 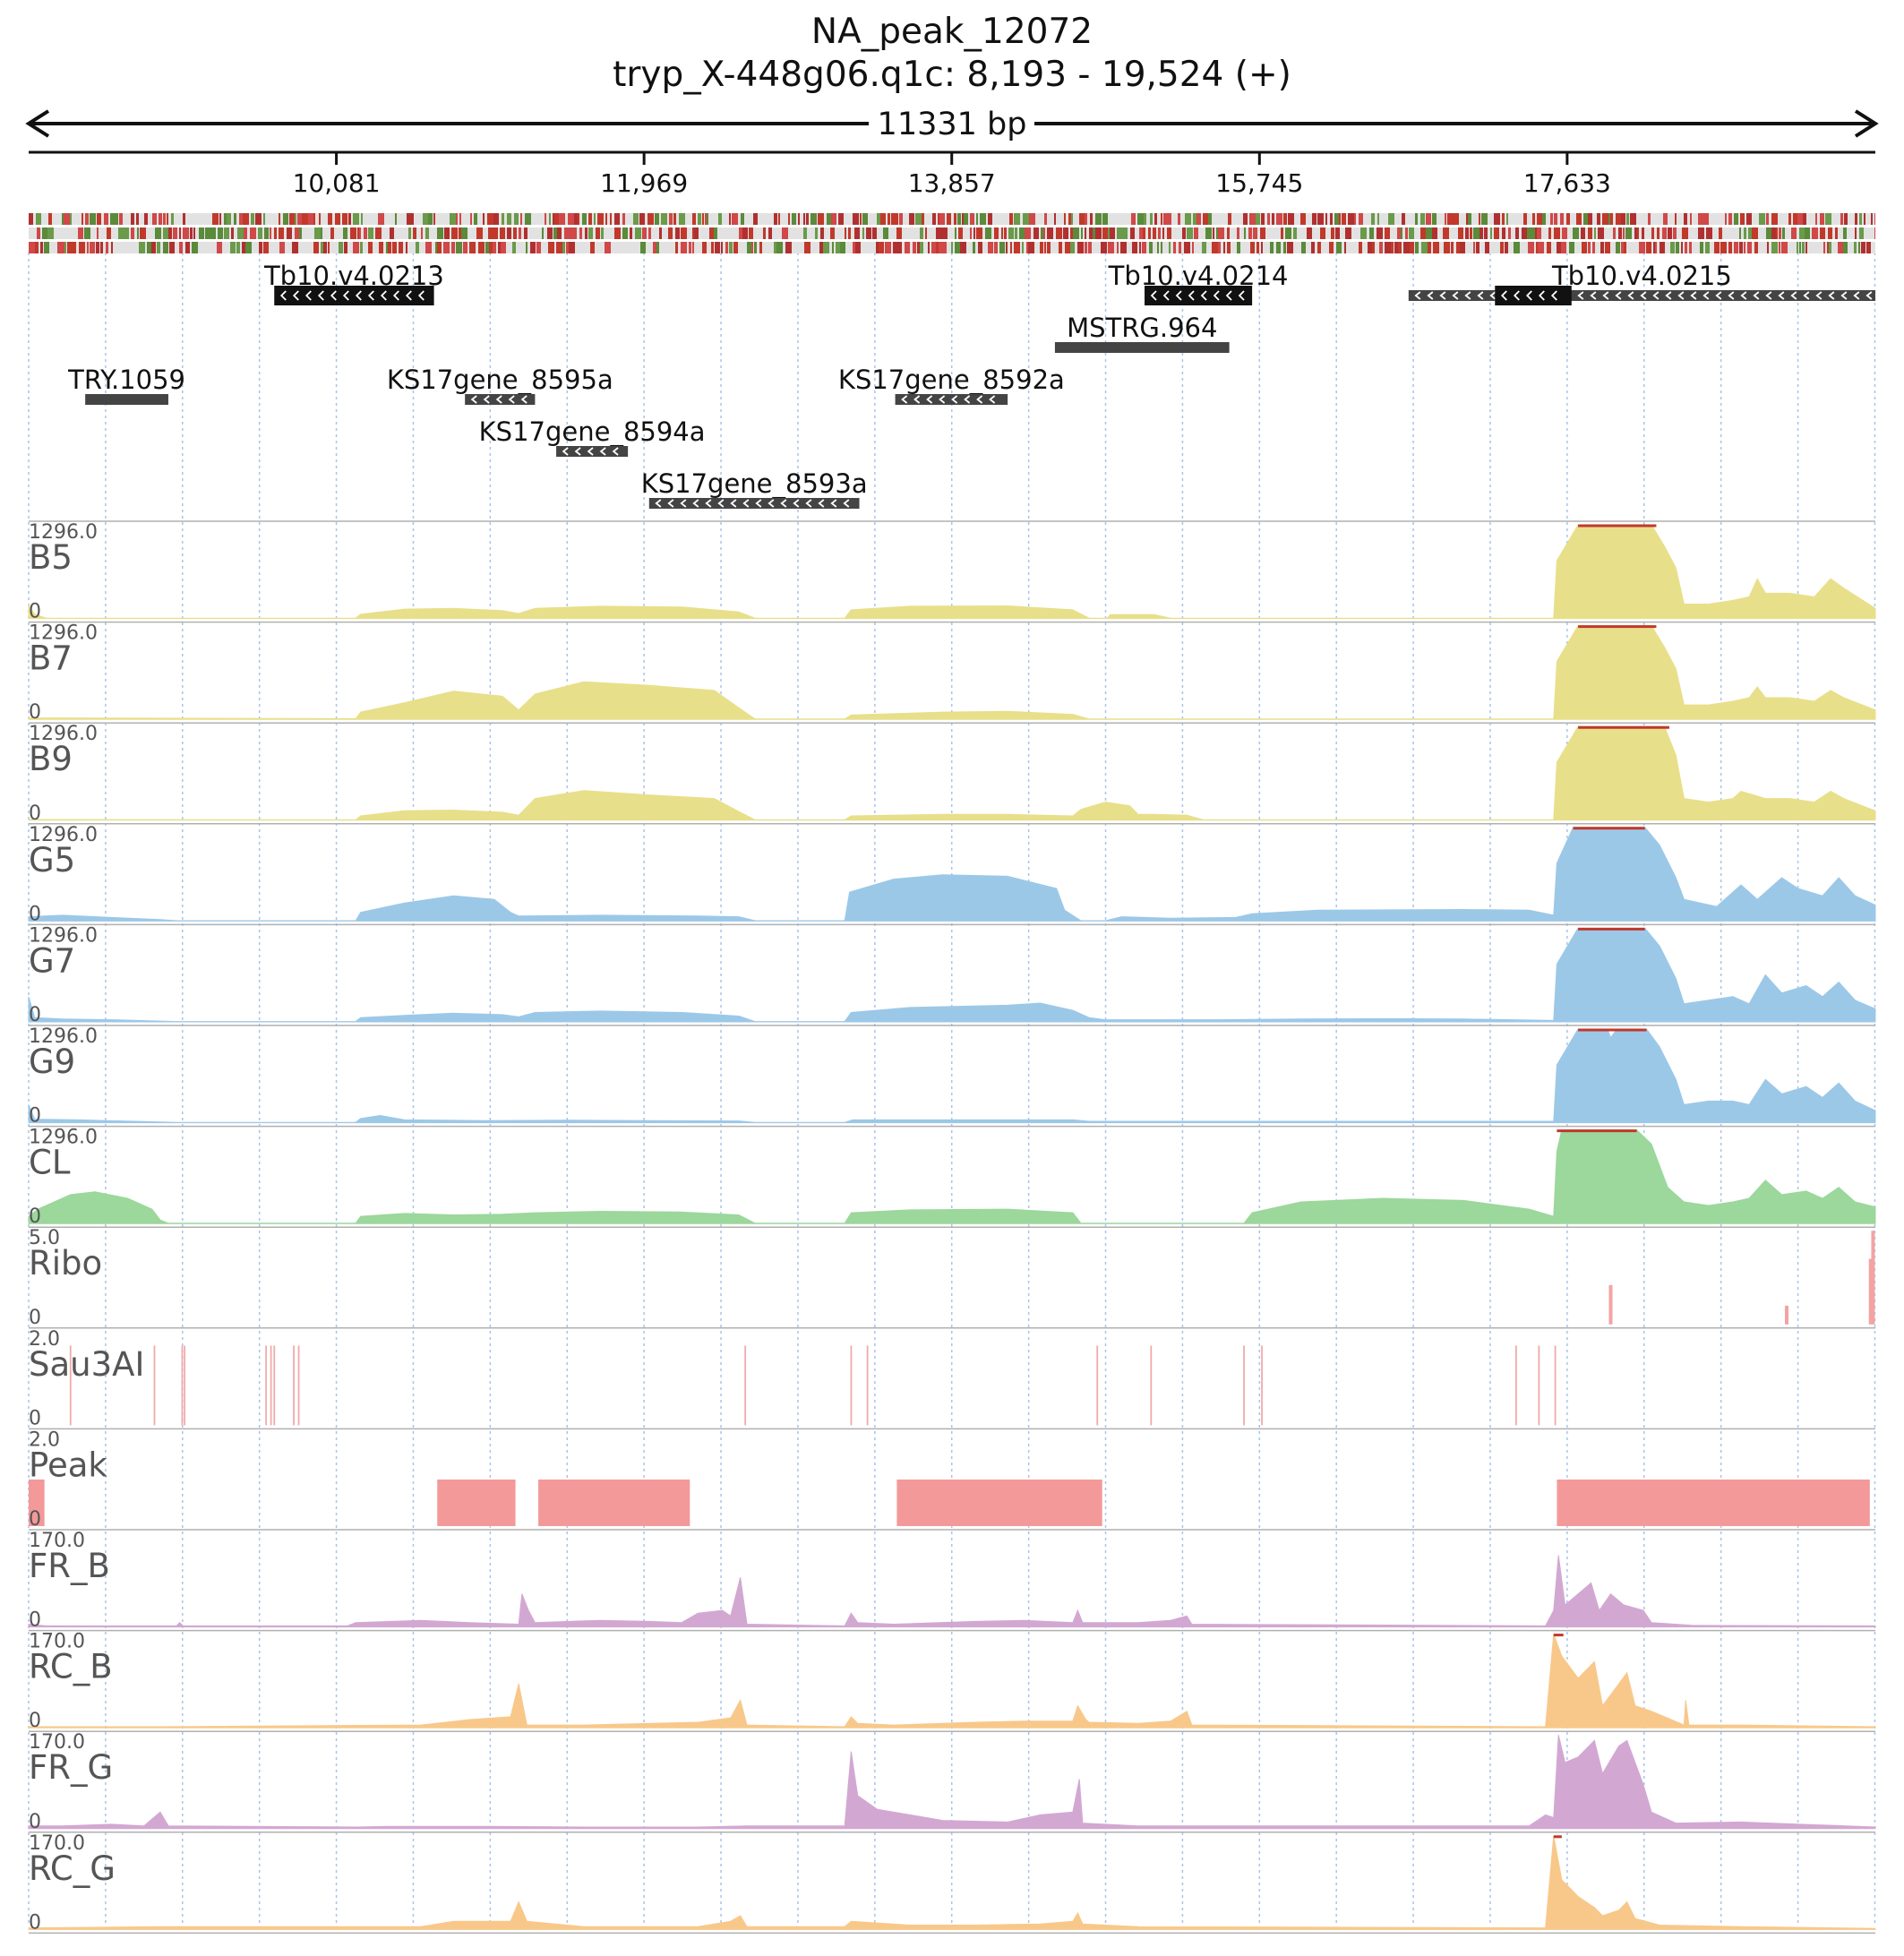 I want to click on track-g5: 1296.0G5 0, so click(x=952, y=874).